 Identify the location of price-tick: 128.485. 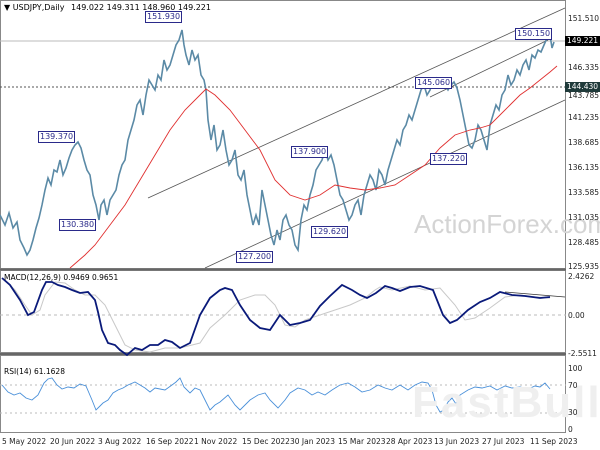
(584, 242).